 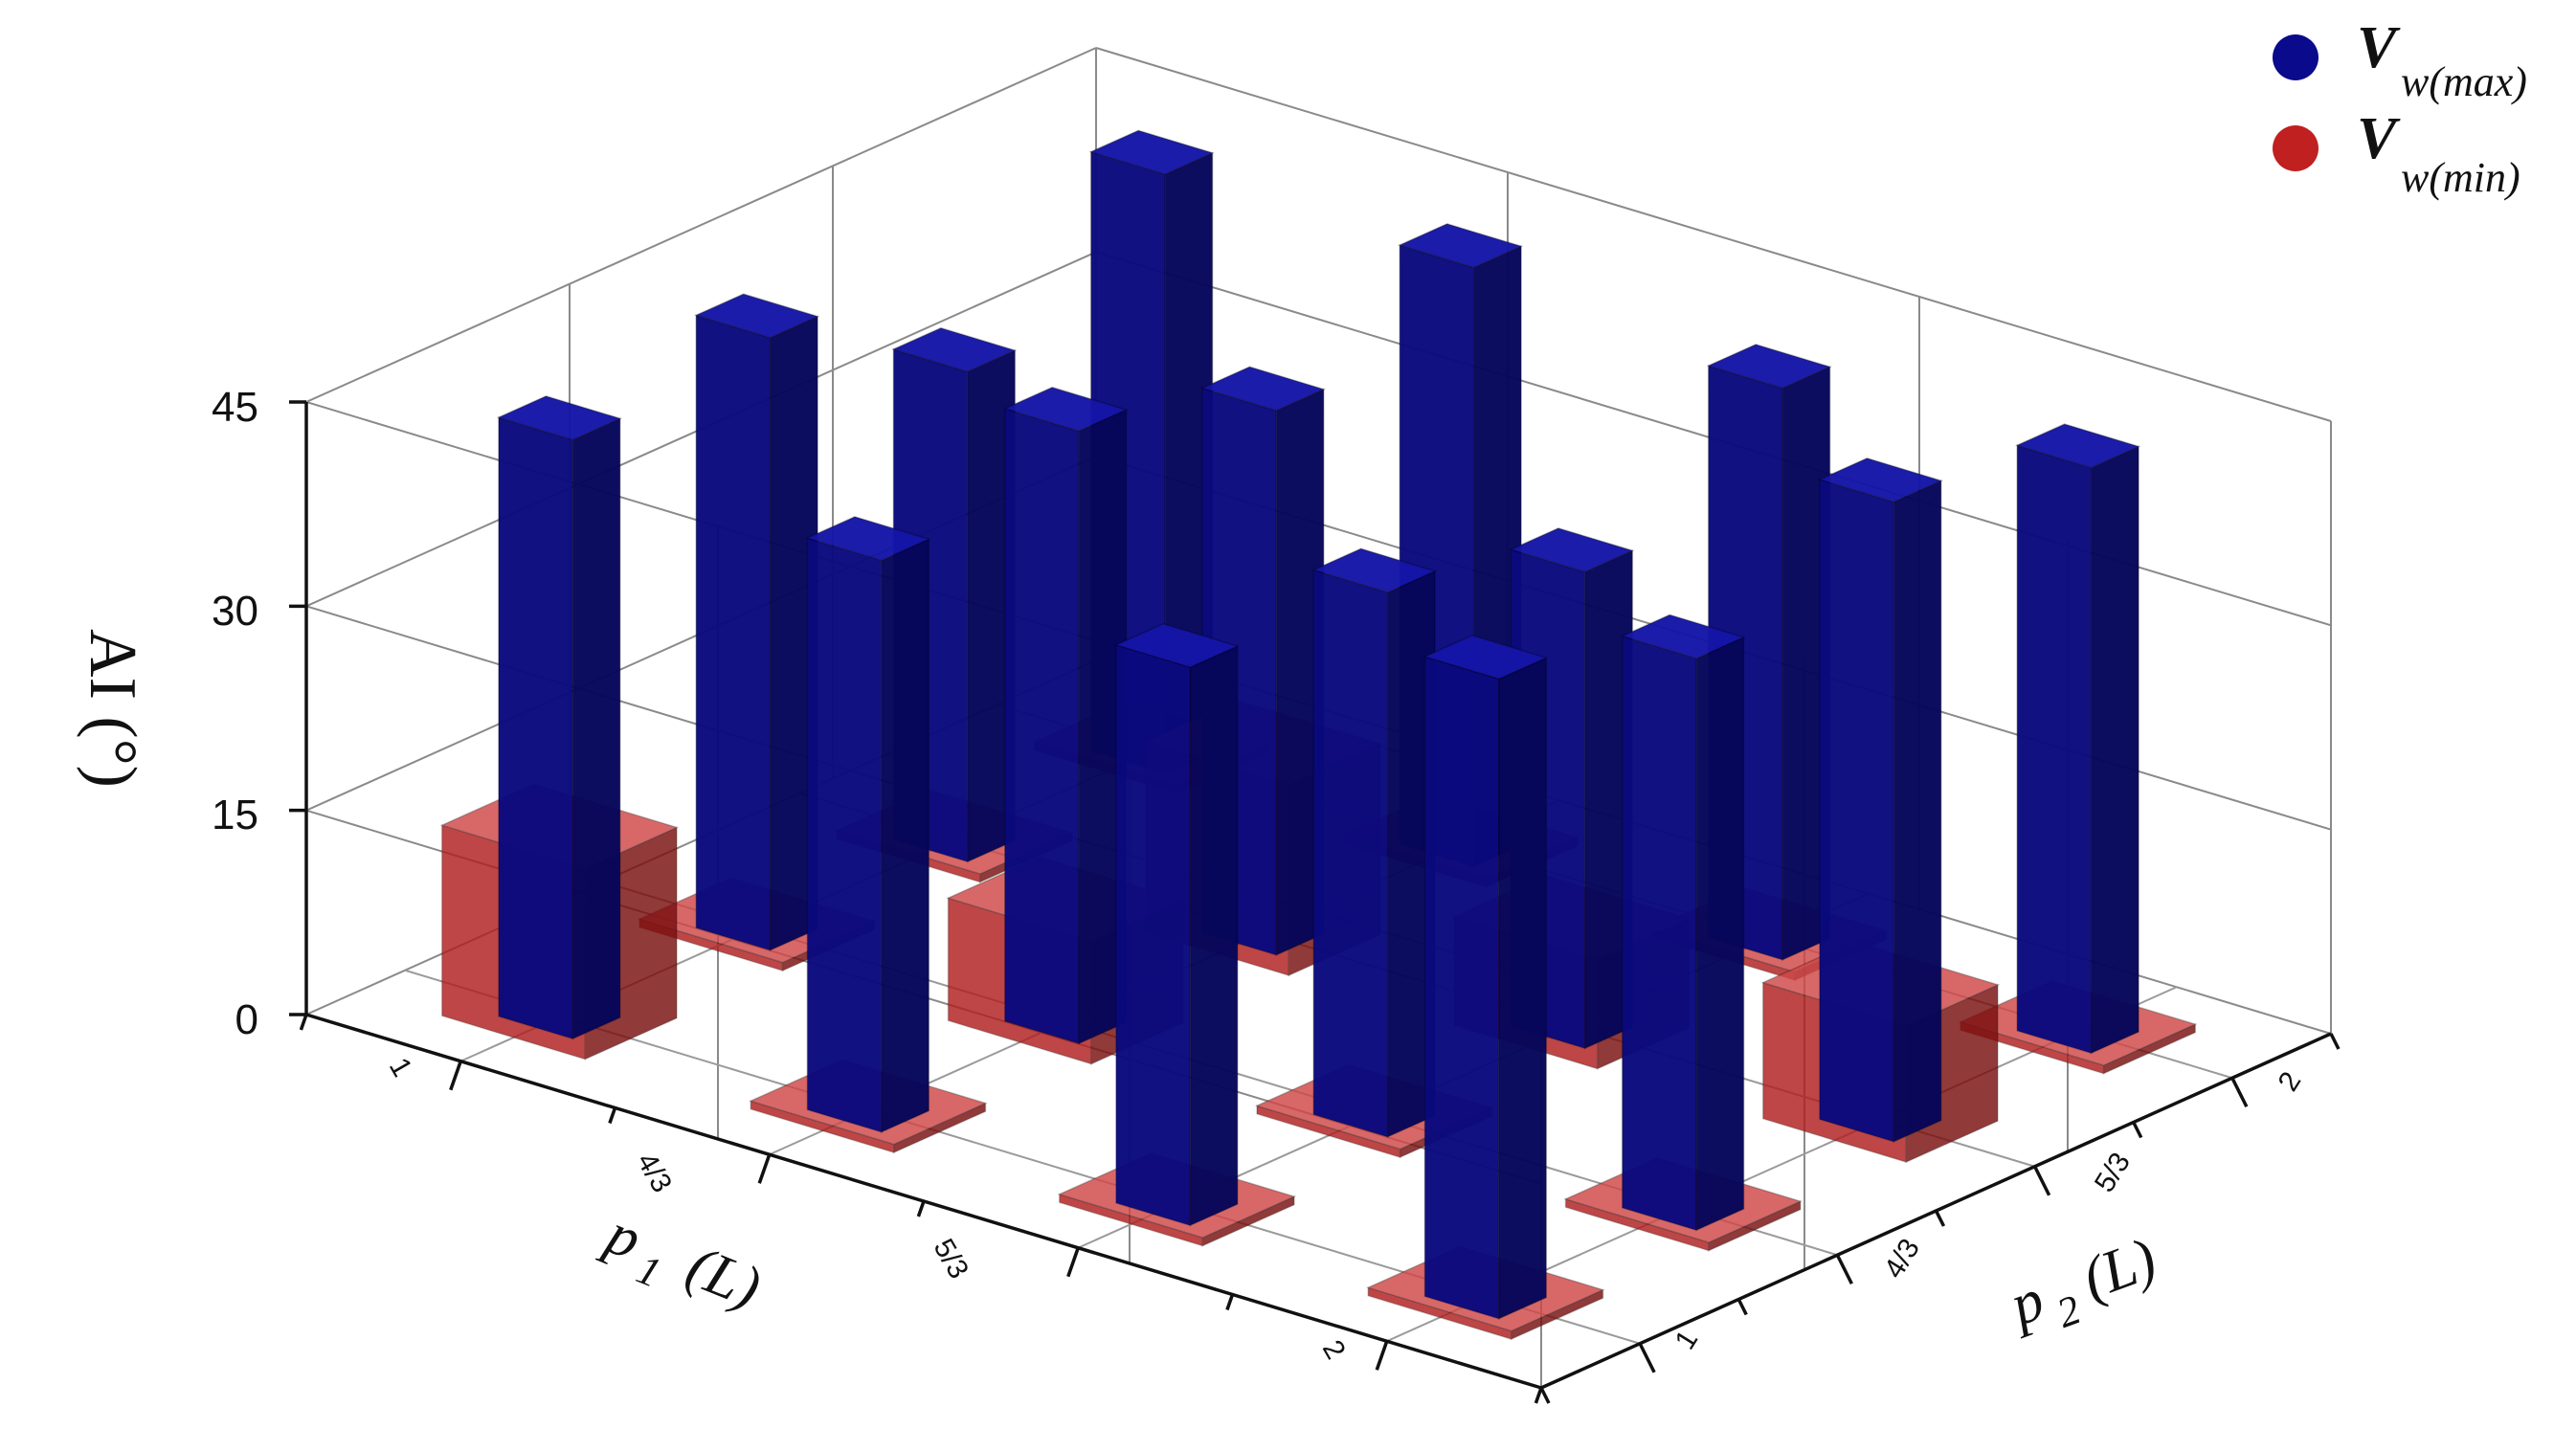 What do you see at coordinates (1714, 234) in the screenshot?
I see `grid-line` at bounding box center [1714, 234].